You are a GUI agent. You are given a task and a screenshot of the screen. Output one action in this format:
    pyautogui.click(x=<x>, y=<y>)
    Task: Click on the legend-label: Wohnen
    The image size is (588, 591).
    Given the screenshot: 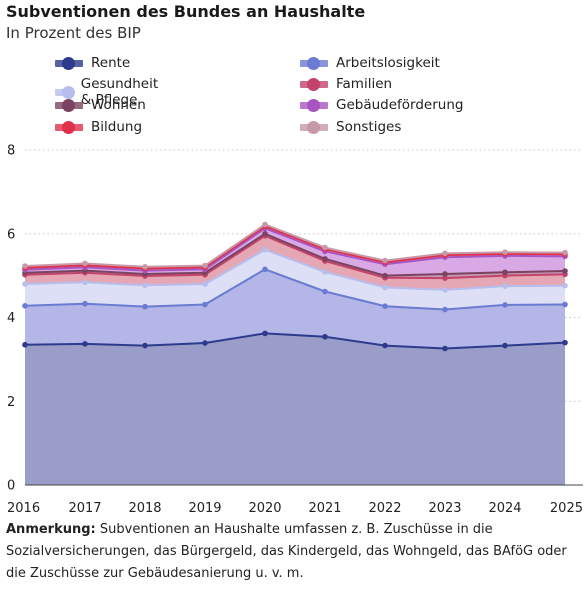 What is the action you would take?
    pyautogui.click(x=118, y=105)
    